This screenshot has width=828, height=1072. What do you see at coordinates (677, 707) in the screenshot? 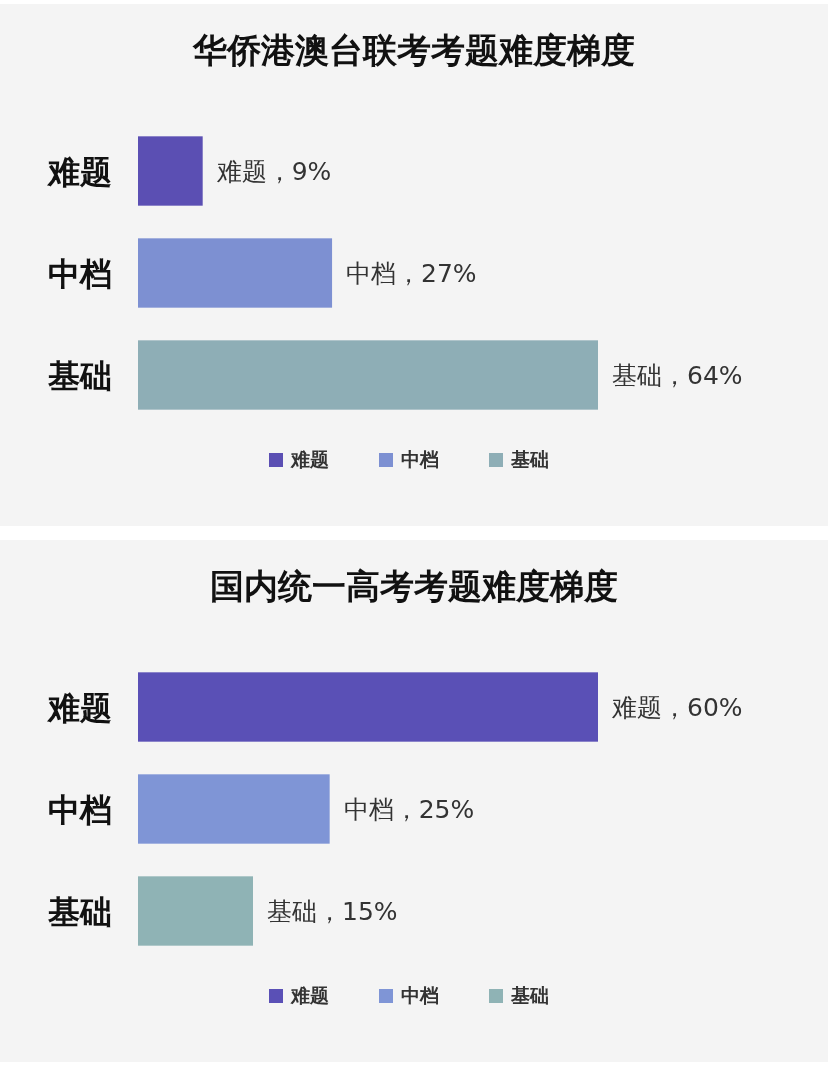
I see `data-label: 难题，60%` at bounding box center [677, 707].